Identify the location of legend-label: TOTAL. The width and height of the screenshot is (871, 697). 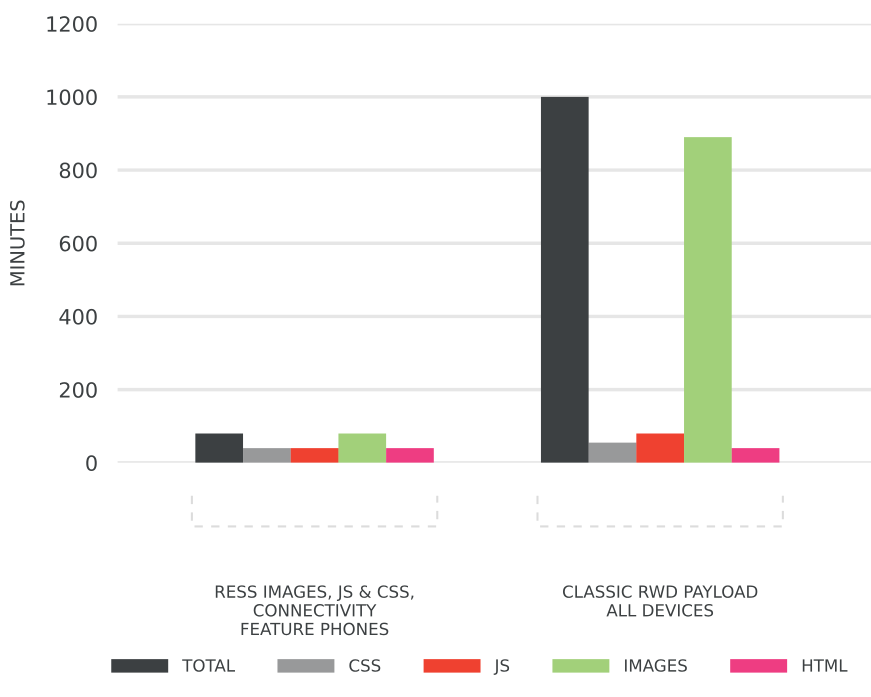
(209, 665).